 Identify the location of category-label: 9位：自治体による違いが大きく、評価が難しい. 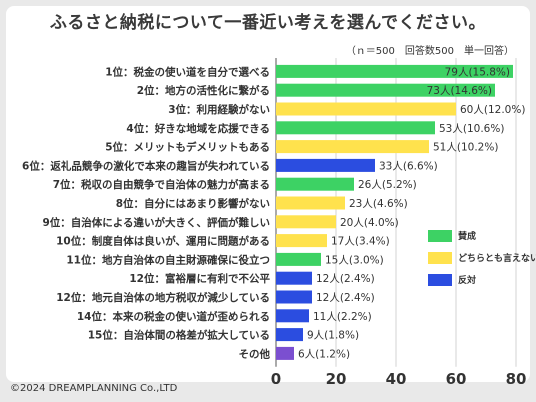
(157, 222).